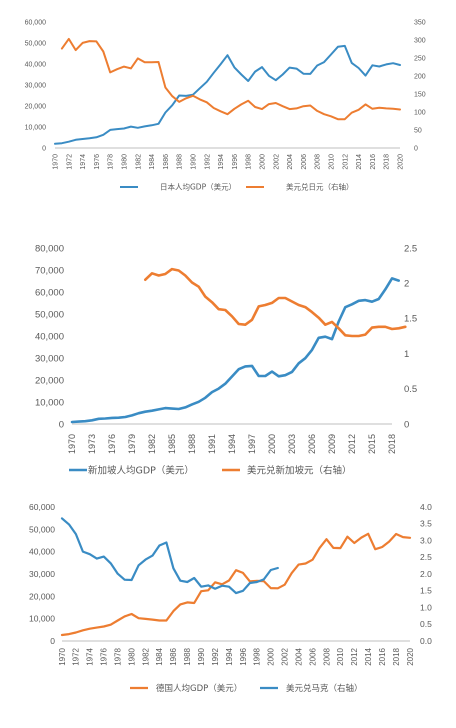 This screenshot has width=456, height=728. What do you see at coordinates (299, 470) in the screenshot?
I see `legend-label: 美元兑新加坡元（右轴）` at bounding box center [299, 470].